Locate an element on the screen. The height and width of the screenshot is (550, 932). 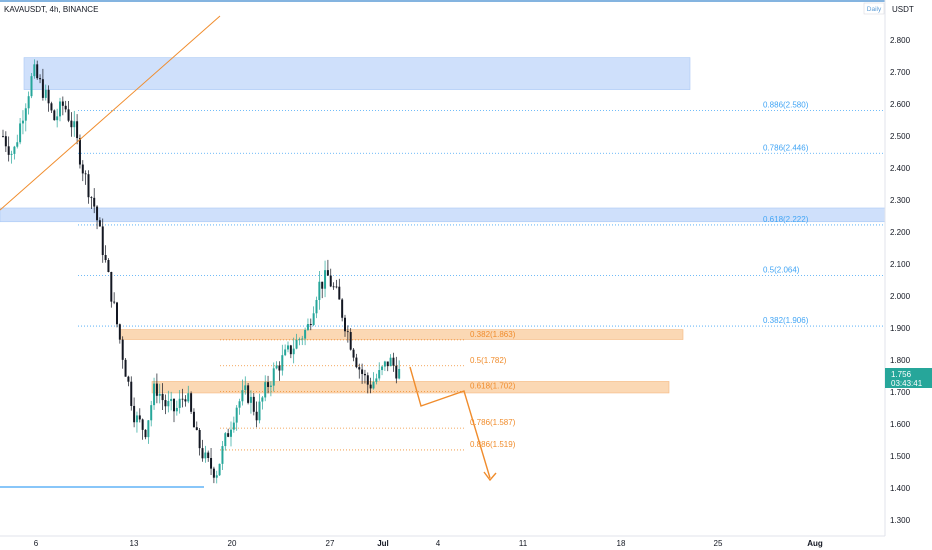
x-tick-label: 18 is located at coordinates (621, 543).